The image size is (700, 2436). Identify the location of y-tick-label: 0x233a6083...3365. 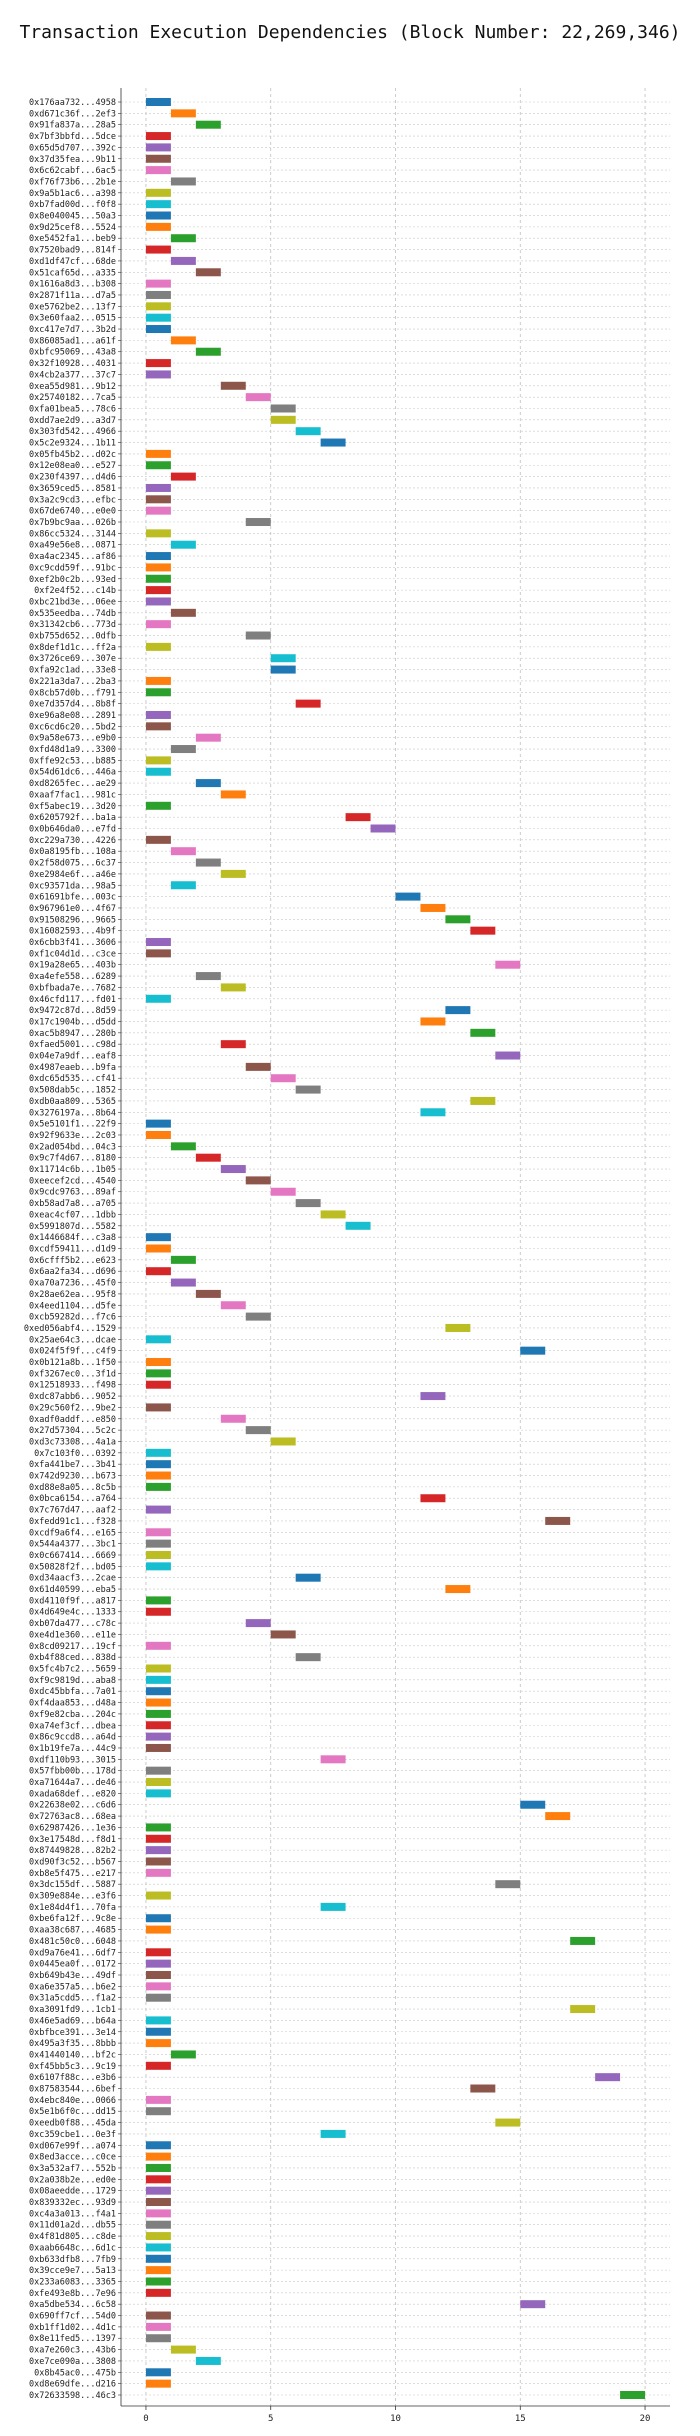
(72, 2282).